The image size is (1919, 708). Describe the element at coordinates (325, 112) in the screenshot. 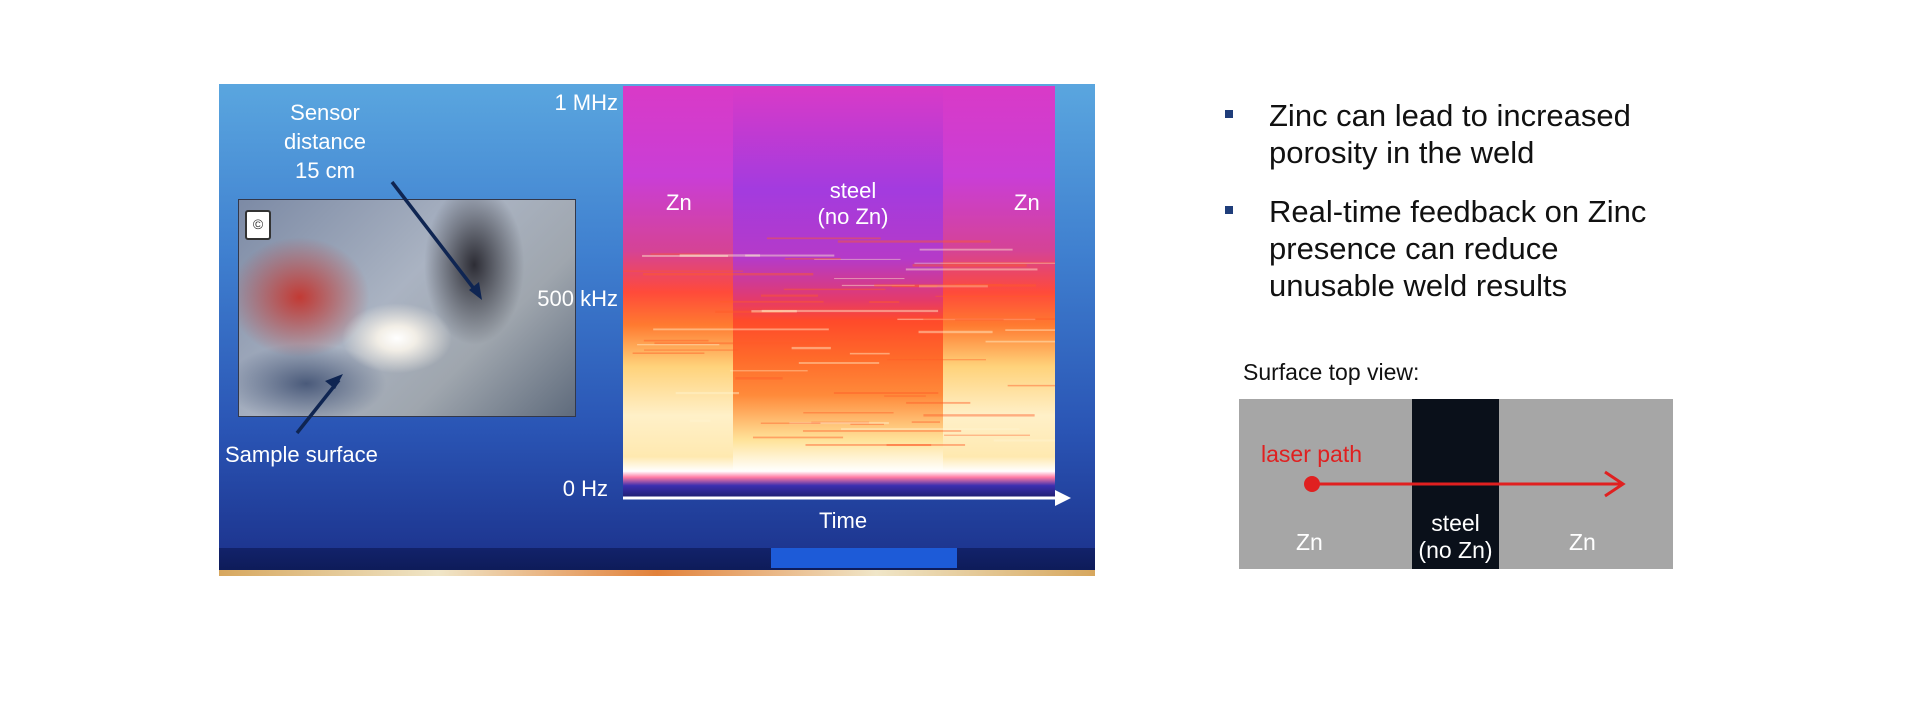

I see `sensor-distance-line1: Sensor` at that location.